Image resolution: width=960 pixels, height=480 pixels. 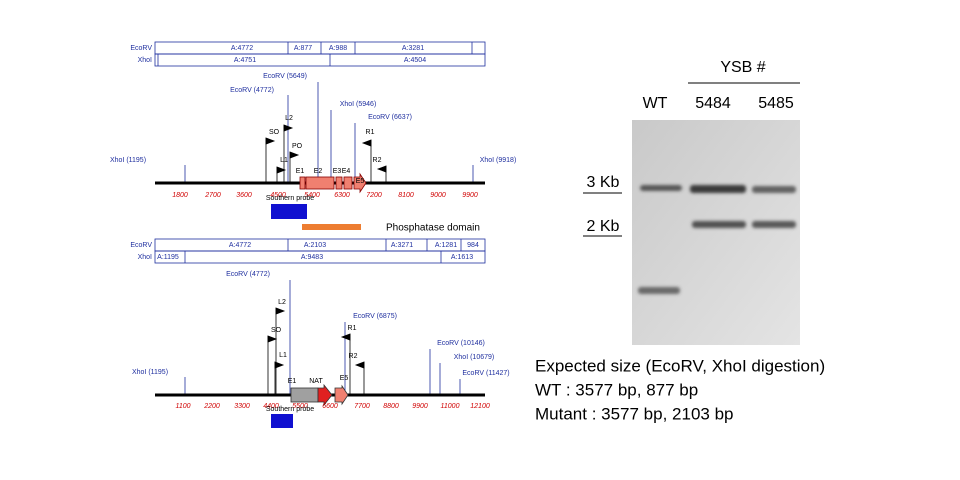 What do you see at coordinates (402, 245) in the screenshot?
I see `fragment-label: A:3271` at bounding box center [402, 245].